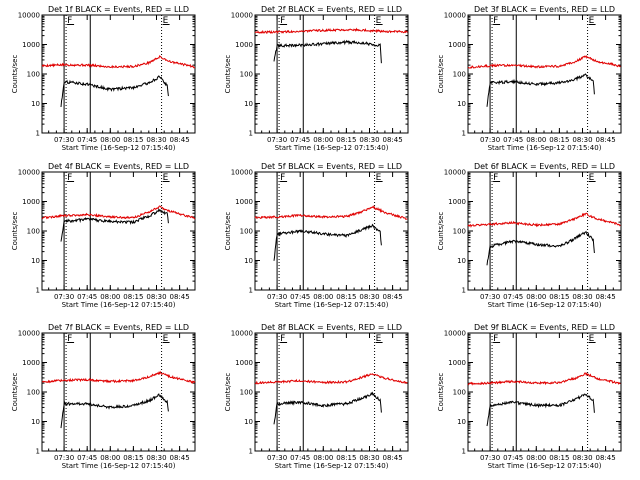  Describe the element at coordinates (118, 166) in the screenshot. I see `panel-title: Det 4f BLACK = Events, RED = LLD` at that location.